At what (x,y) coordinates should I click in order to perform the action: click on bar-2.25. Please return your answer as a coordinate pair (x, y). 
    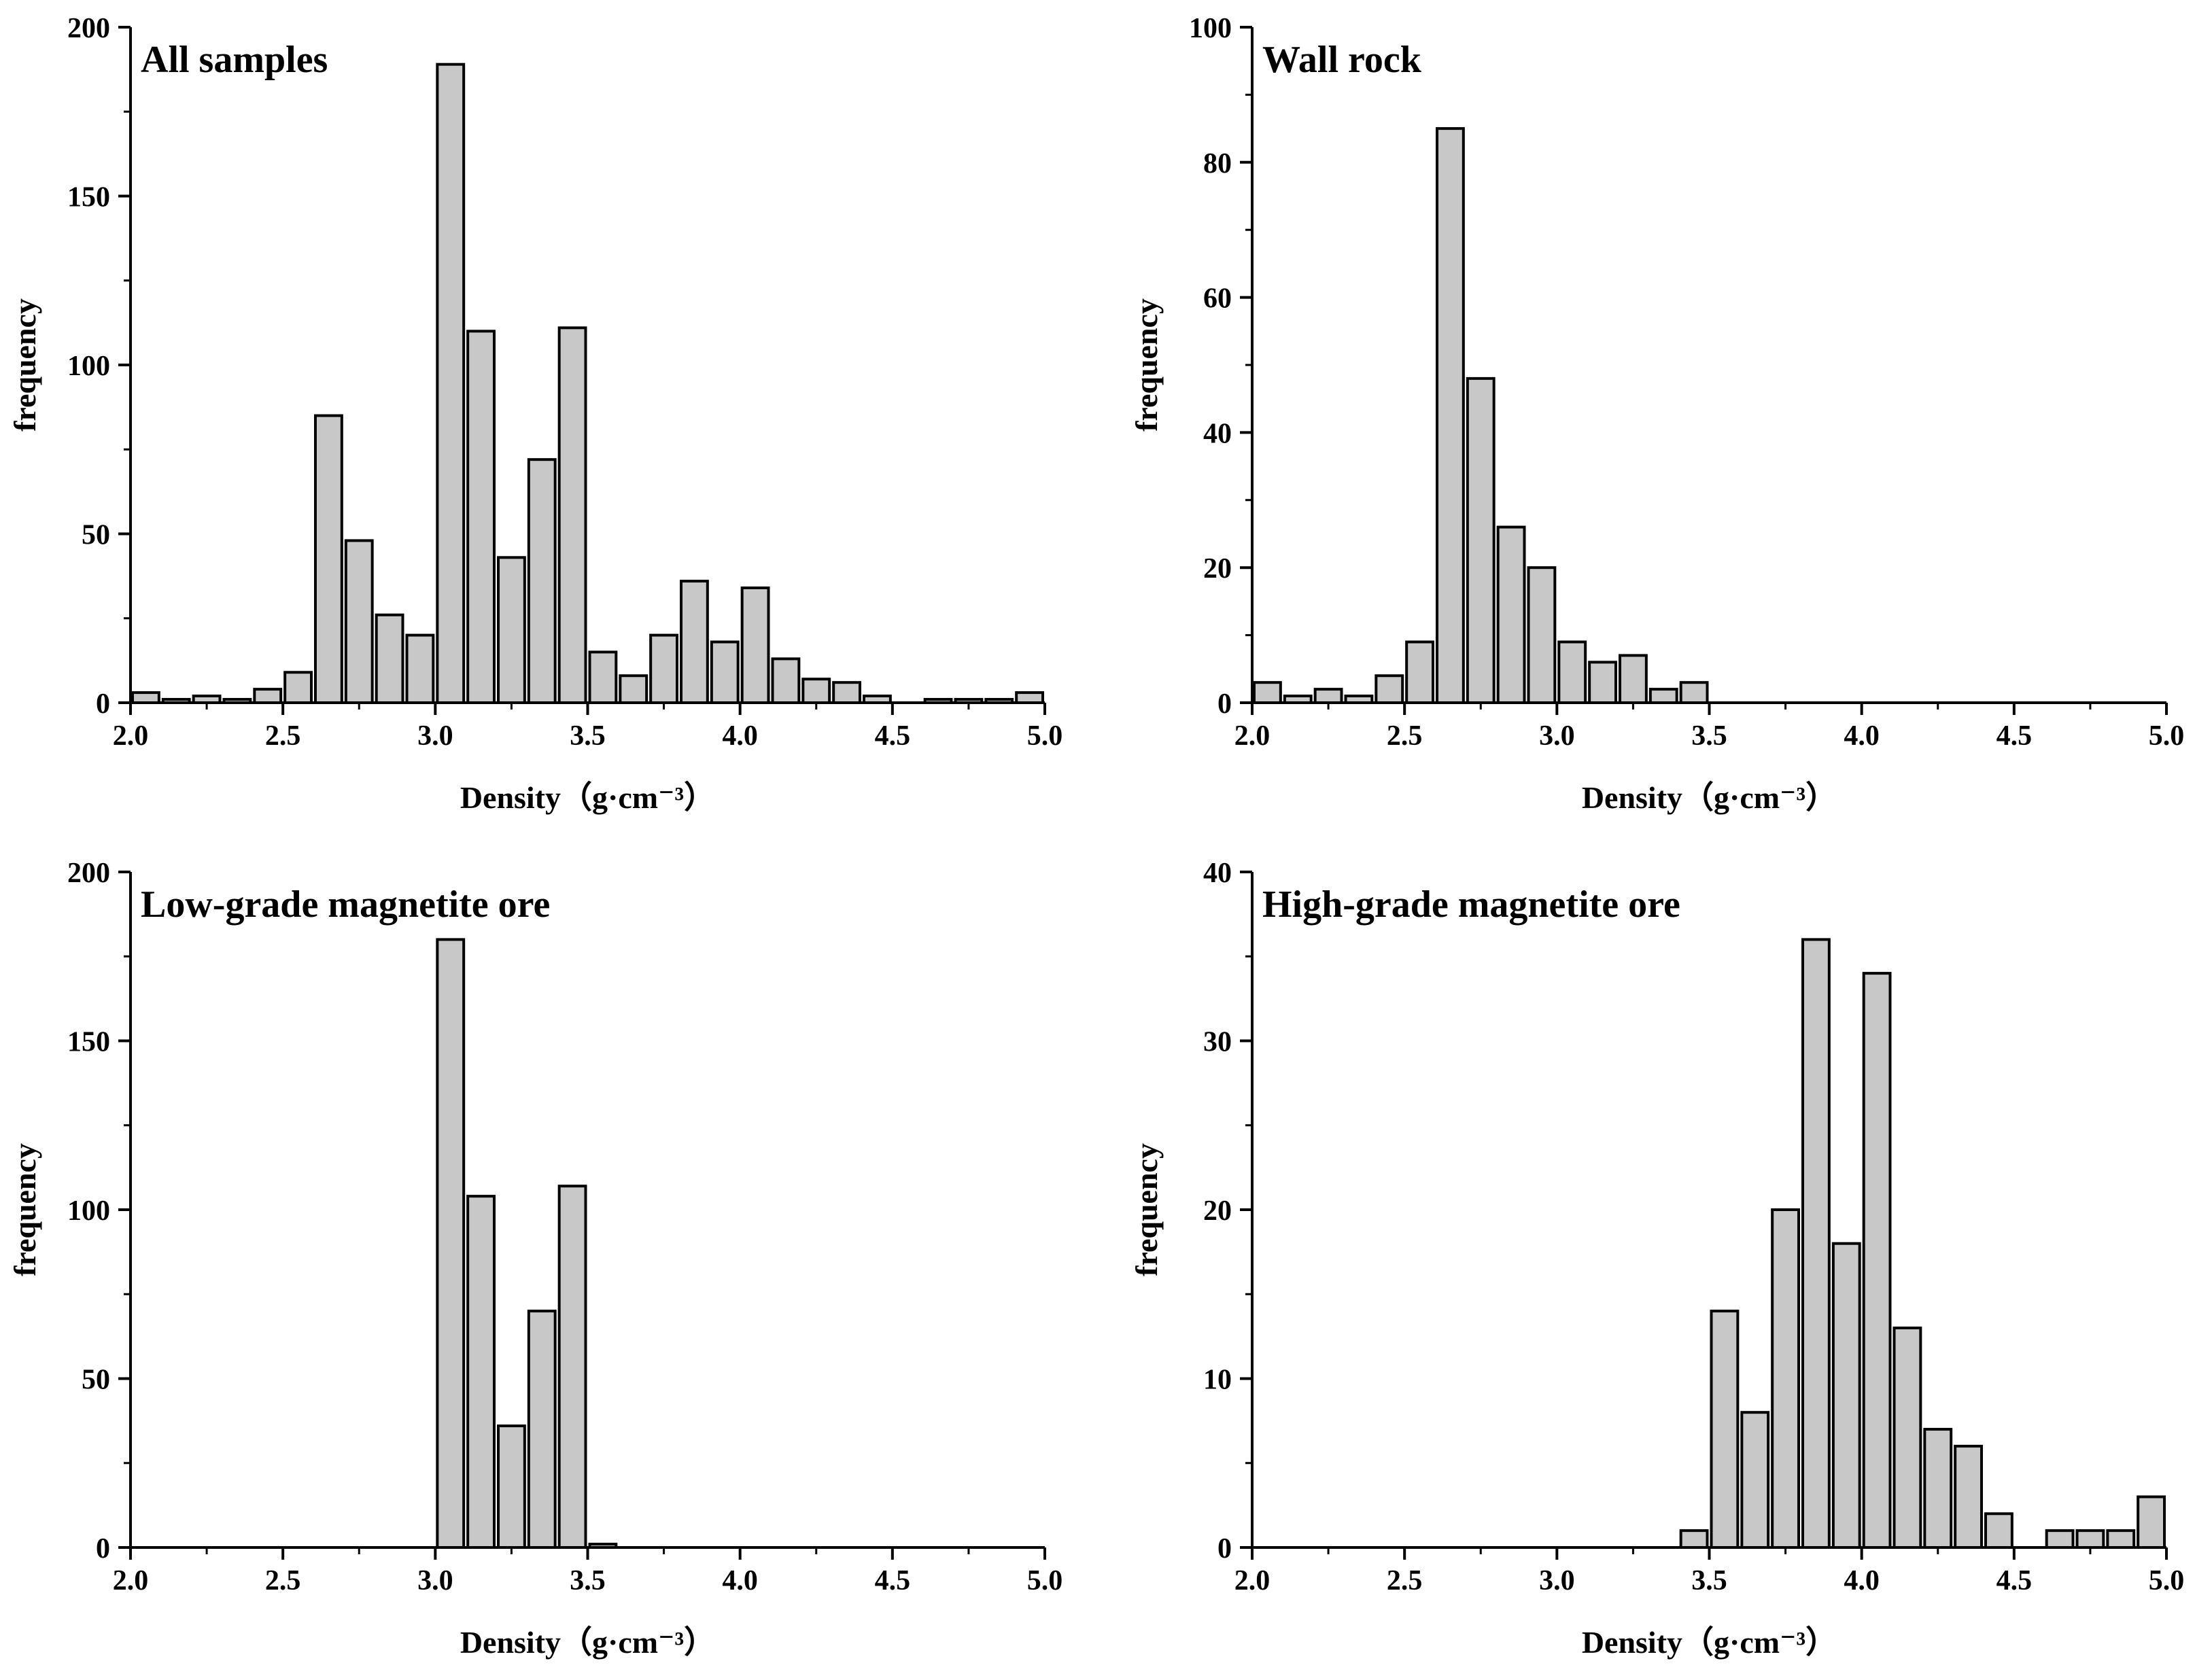
    Looking at the image, I should click on (1328, 696).